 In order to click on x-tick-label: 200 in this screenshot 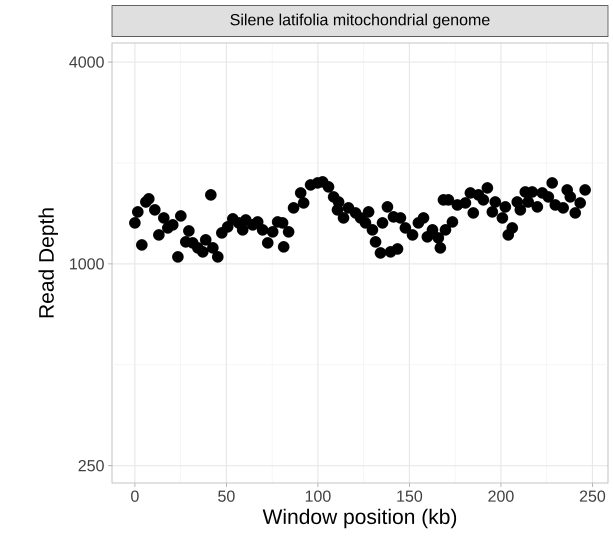, I will do `click(501, 496)`.